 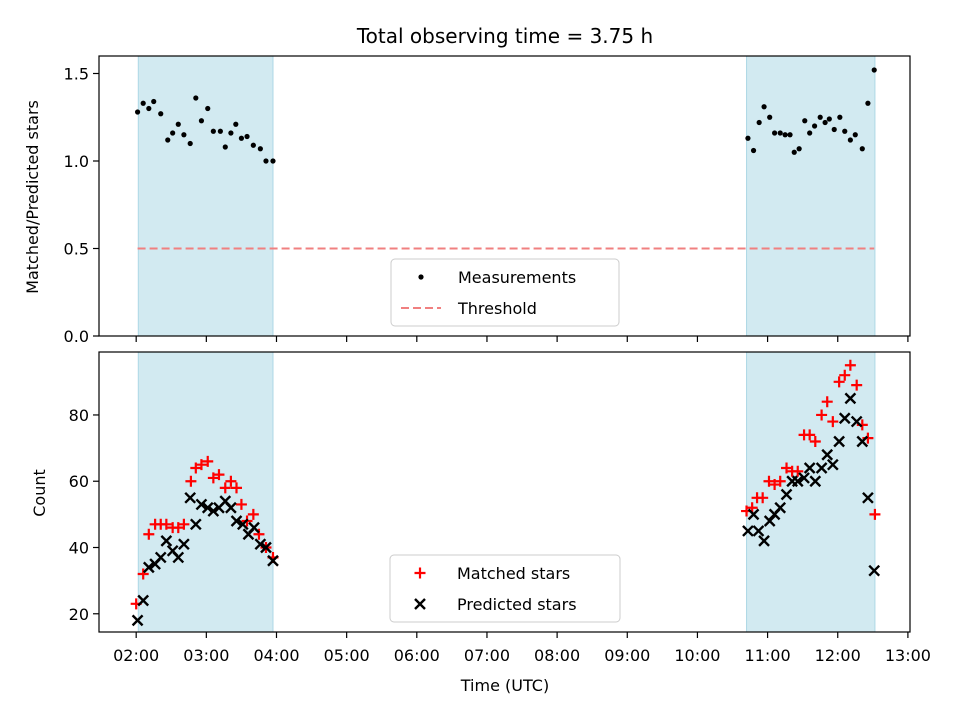 I want to click on legend-label: Threshold, so click(x=497, y=308).